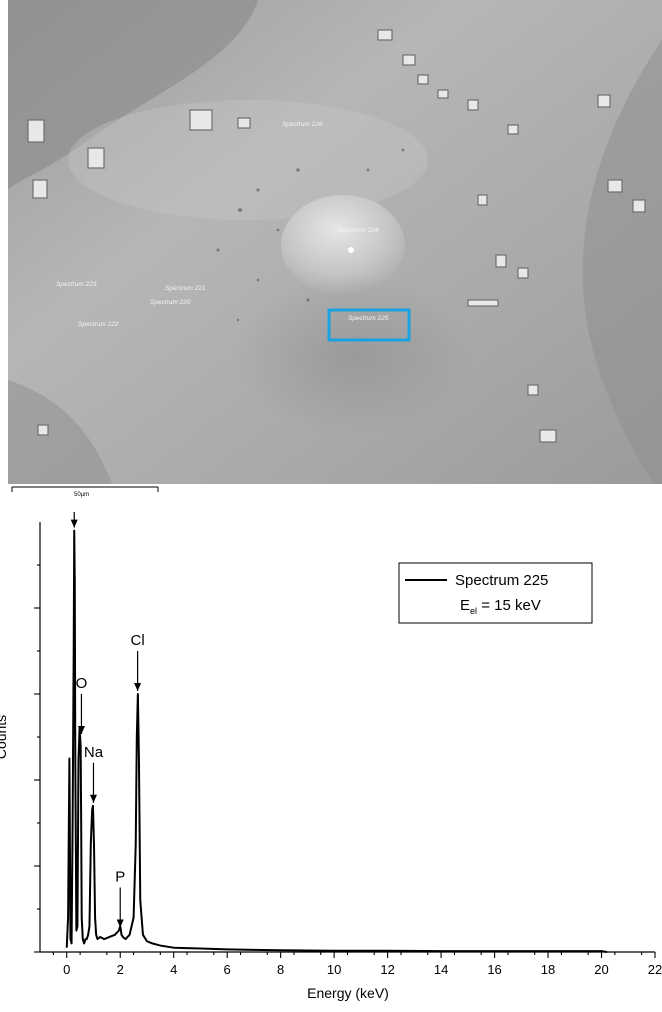  What do you see at coordinates (37, 758) in the screenshot?
I see `y-ticks` at bounding box center [37, 758].